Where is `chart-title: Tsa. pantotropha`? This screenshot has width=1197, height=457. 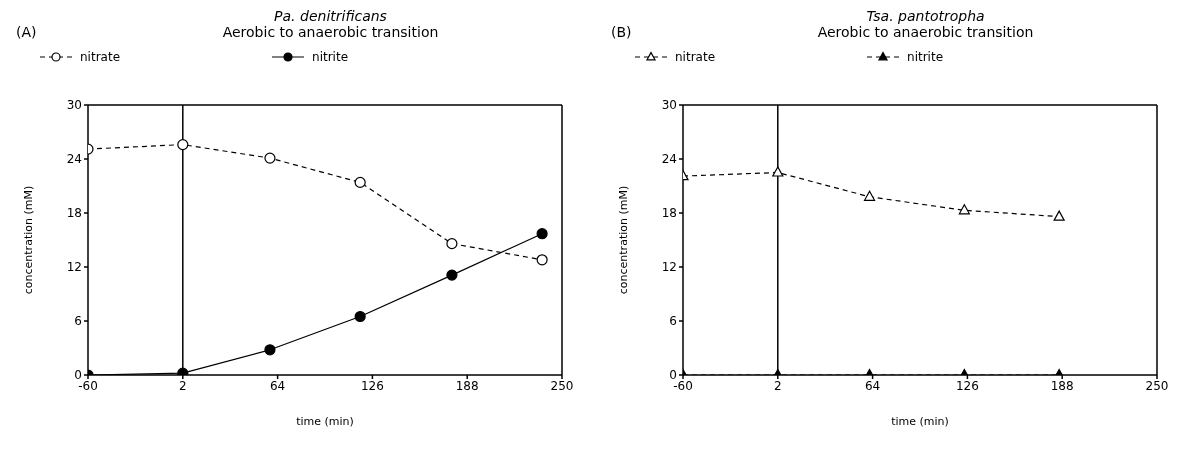 chart-title: Tsa. pantotropha is located at coordinates (925, 16).